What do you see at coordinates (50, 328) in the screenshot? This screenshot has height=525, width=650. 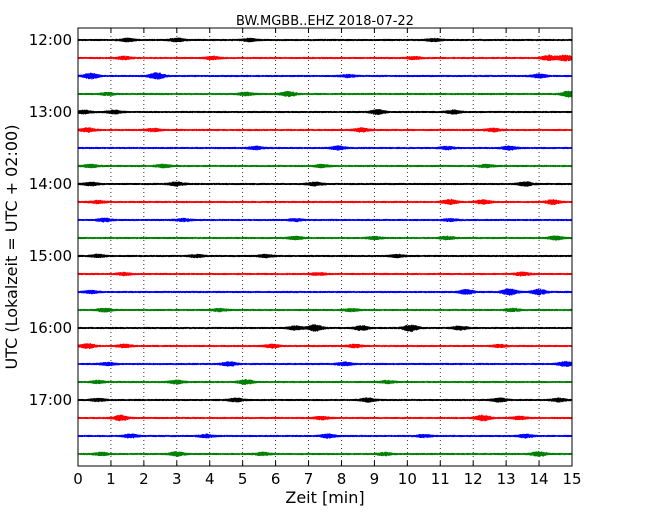 I see `y-tick-label-4: 16:00` at bounding box center [50, 328].